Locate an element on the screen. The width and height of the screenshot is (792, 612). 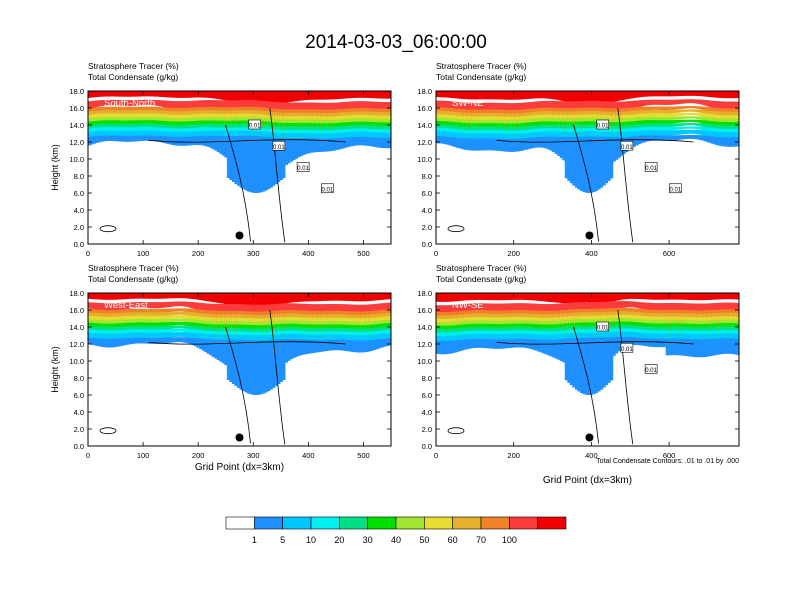
y-tick-label: 10.0 is located at coordinates (424, 159).